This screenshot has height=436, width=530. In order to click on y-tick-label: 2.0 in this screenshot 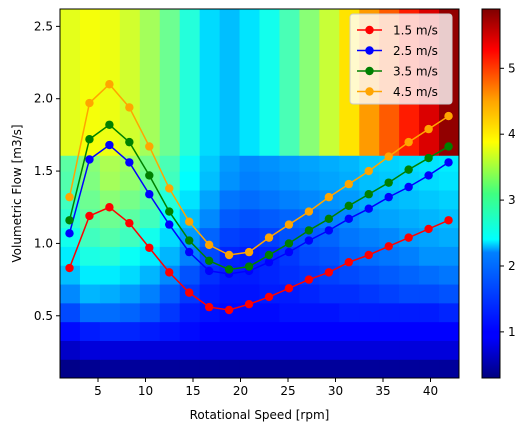, I will do `click(43, 99)`.